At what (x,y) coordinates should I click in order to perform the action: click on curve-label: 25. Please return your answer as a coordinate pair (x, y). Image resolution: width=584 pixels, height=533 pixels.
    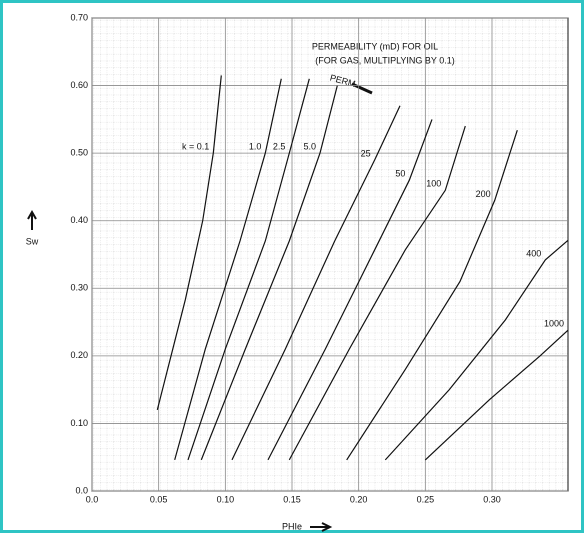
    Looking at the image, I should click on (366, 153).